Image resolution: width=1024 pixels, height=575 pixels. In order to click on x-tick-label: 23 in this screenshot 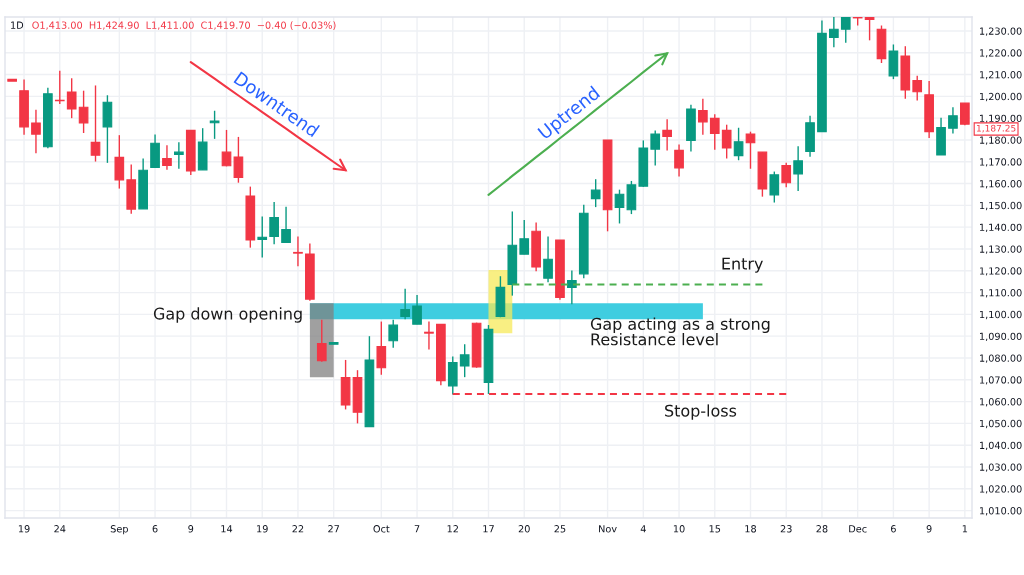, I will do `click(786, 529)`.